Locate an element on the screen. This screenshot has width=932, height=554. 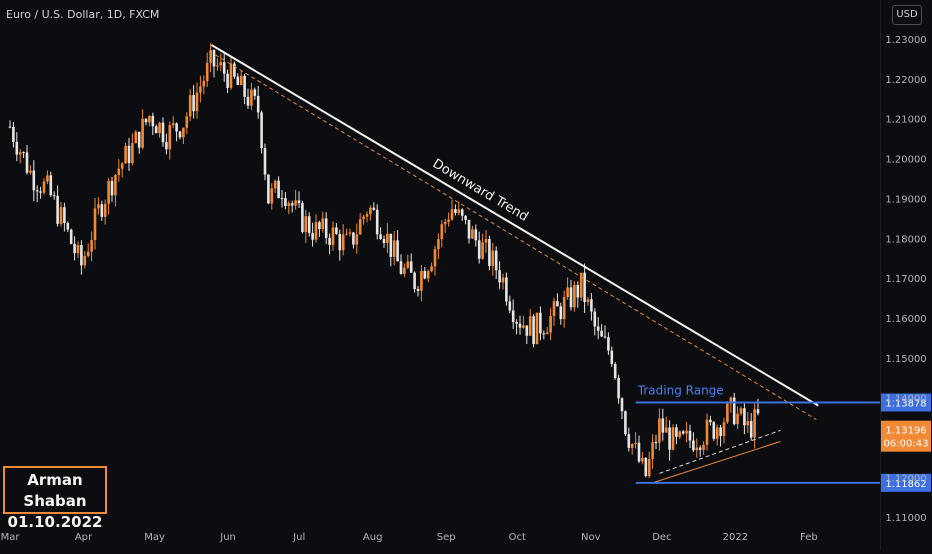
y-tick-label: 1.14000 is located at coordinates (905, 399).